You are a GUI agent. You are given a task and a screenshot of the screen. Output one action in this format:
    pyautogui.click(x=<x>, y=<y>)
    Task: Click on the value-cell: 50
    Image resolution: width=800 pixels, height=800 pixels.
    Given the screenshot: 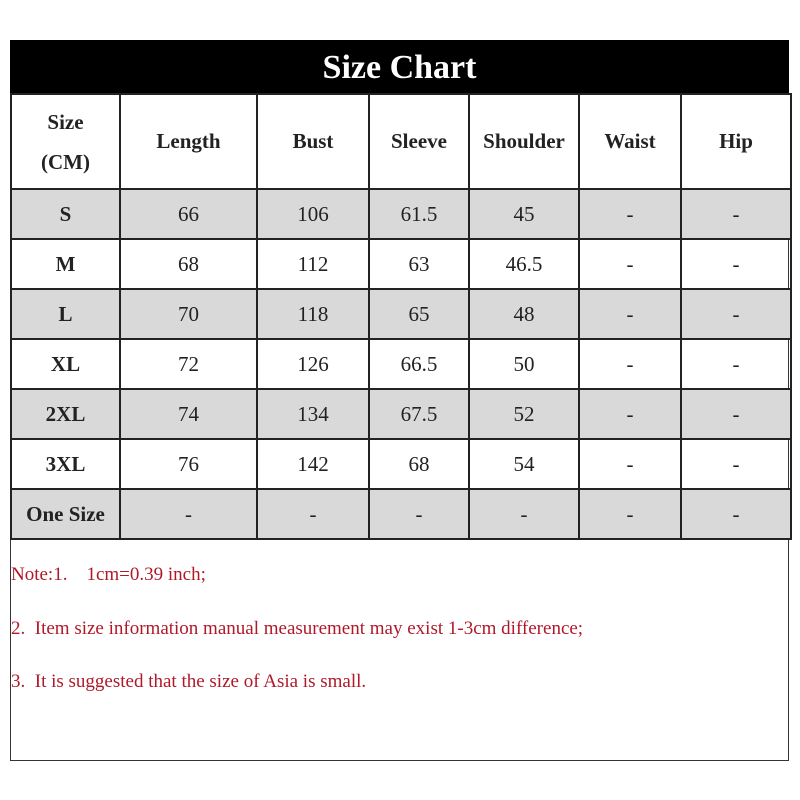 What is the action you would take?
    pyautogui.click(x=524, y=364)
    